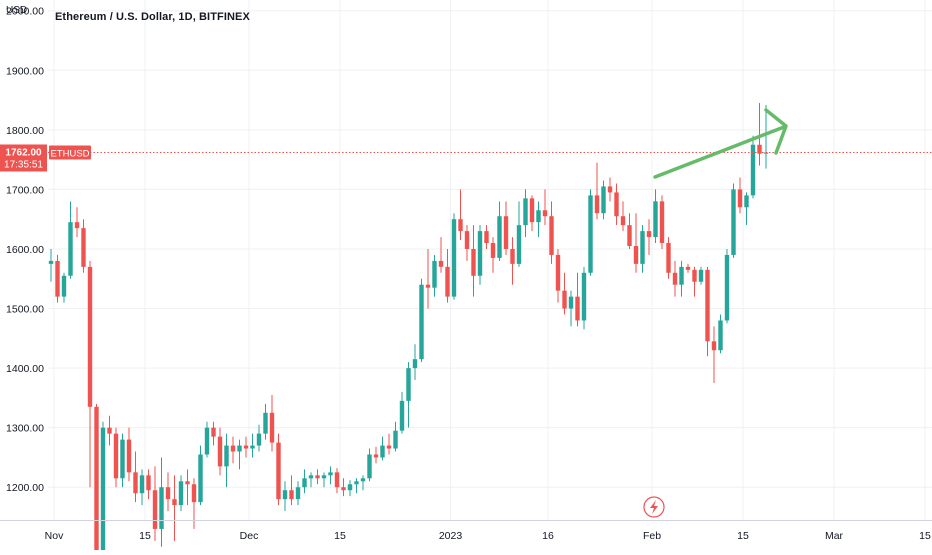 The image size is (932, 555). What do you see at coordinates (23, 164) in the screenshot?
I see `countdown-label: 17:35:51` at bounding box center [23, 164].